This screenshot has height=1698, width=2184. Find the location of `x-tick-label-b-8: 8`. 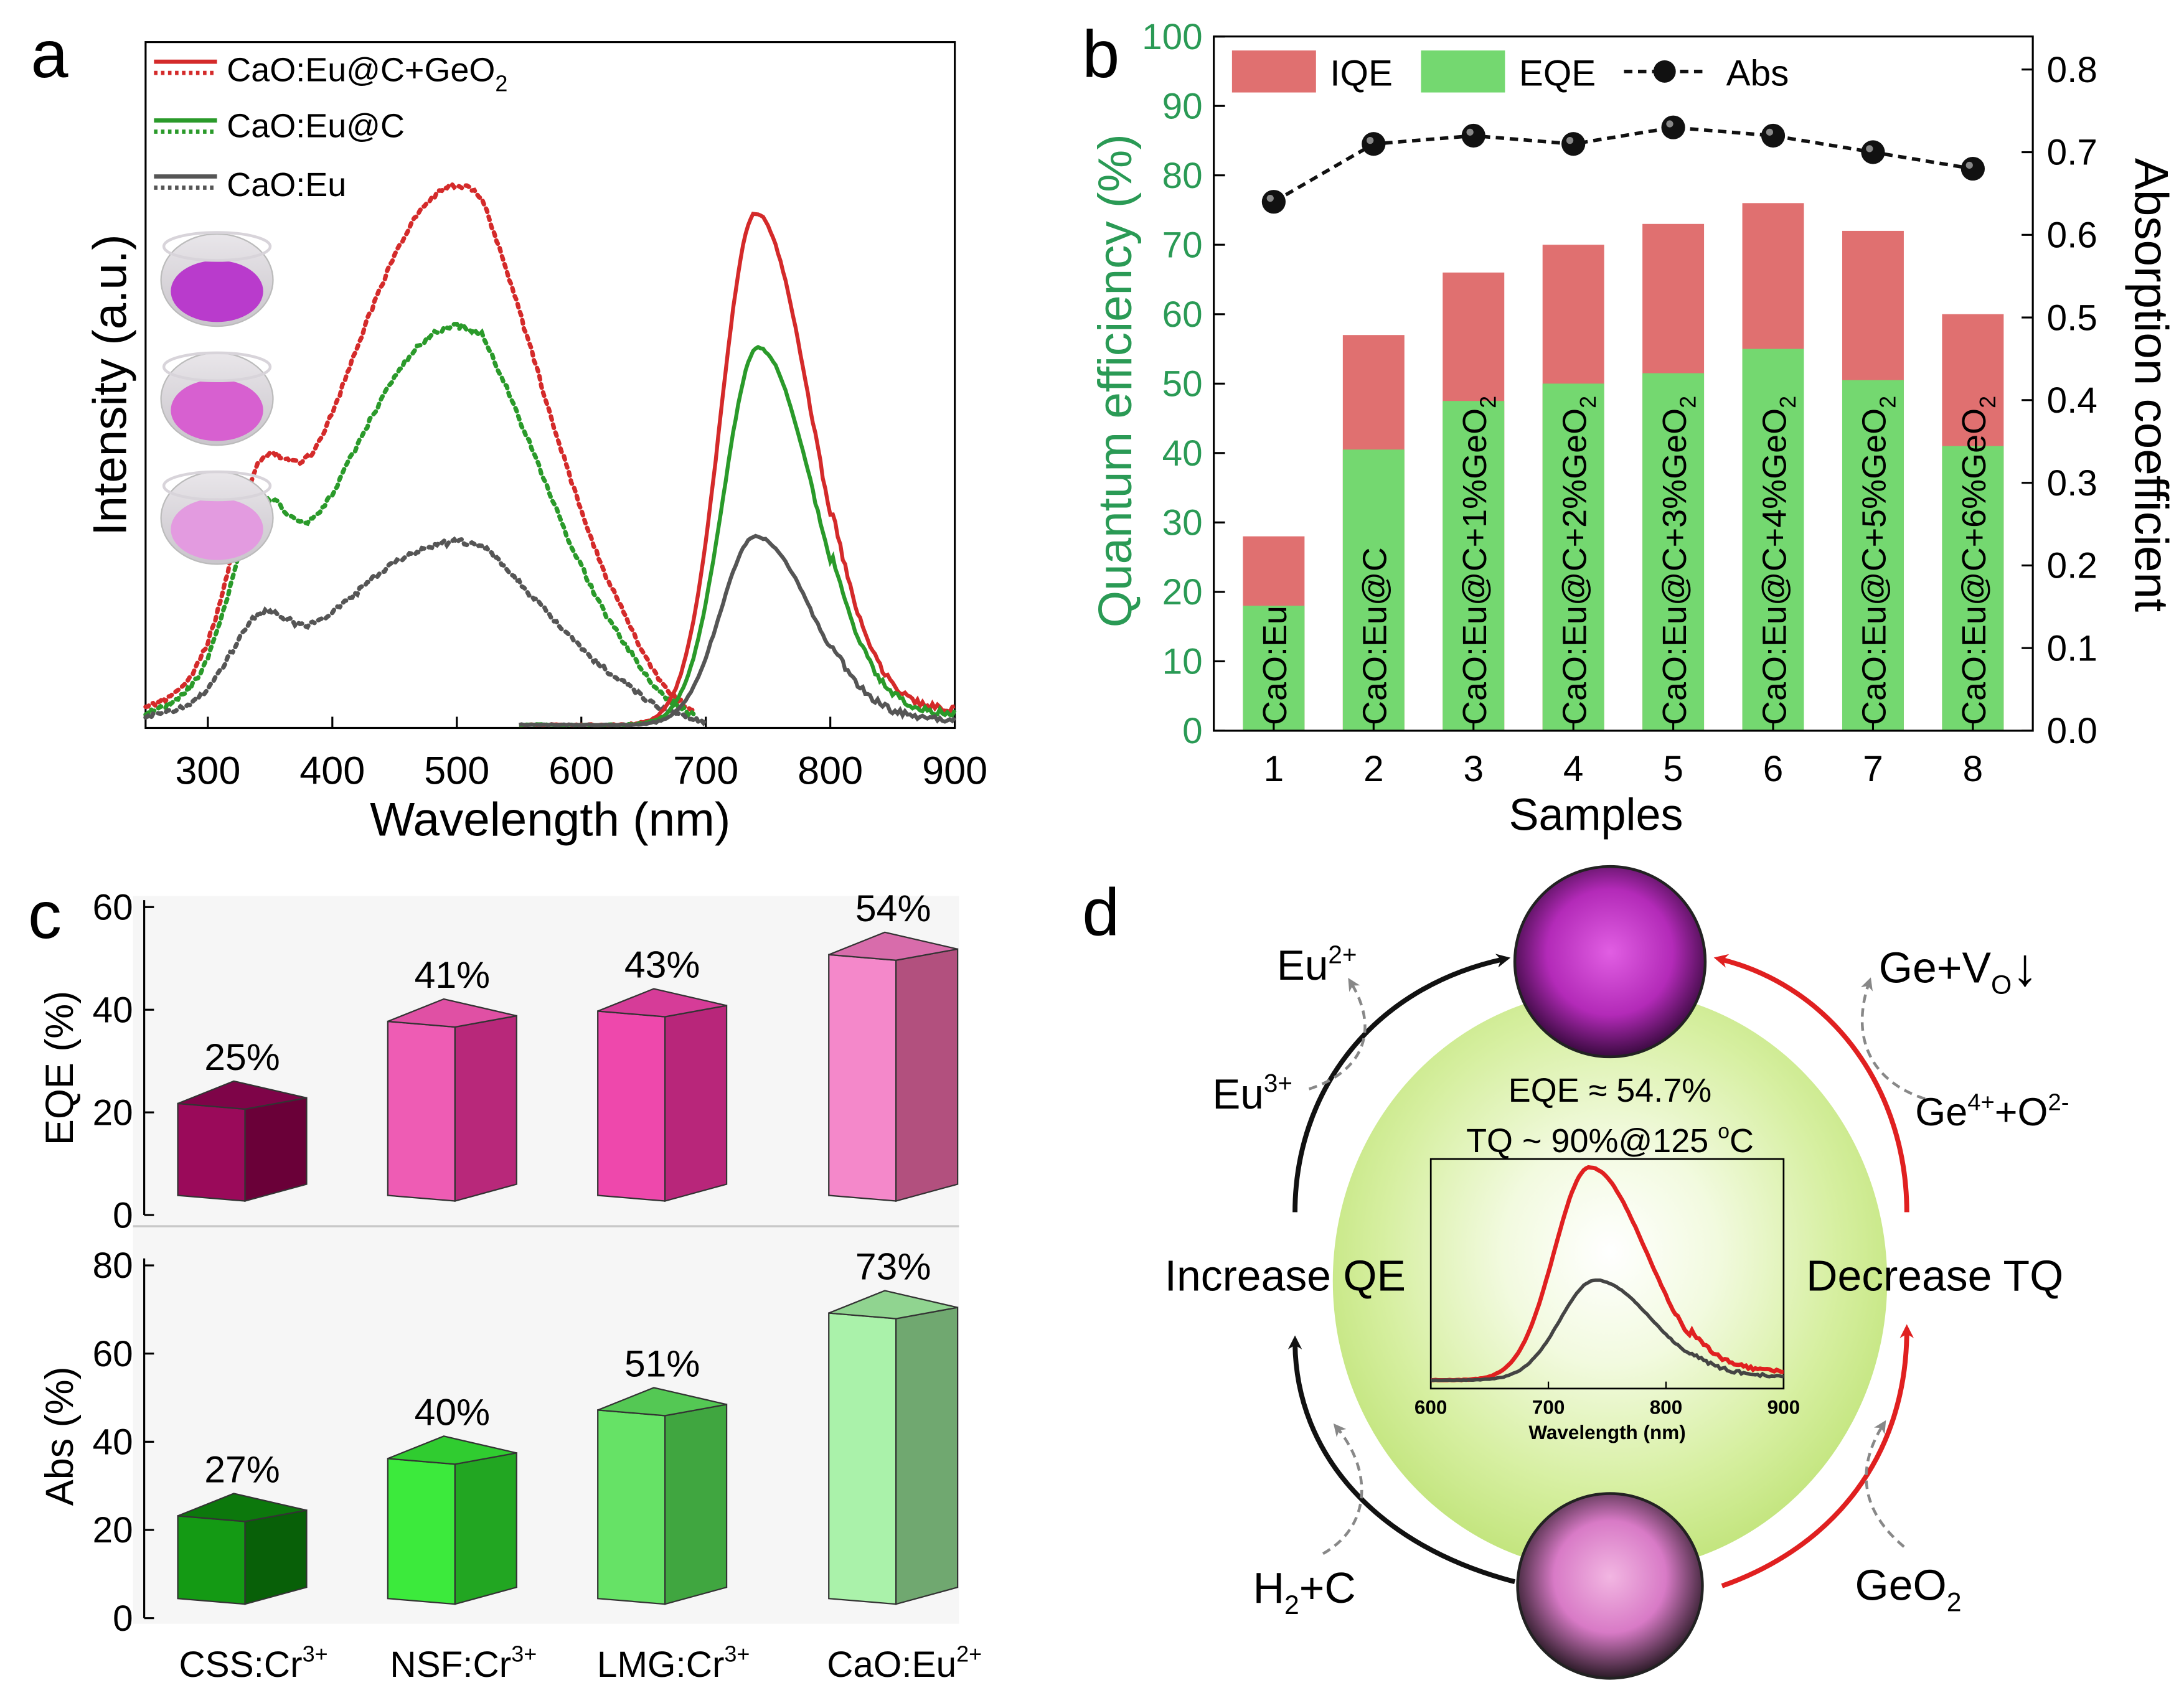

x-tick-label-b-8: 8 is located at coordinates (1974, 769).